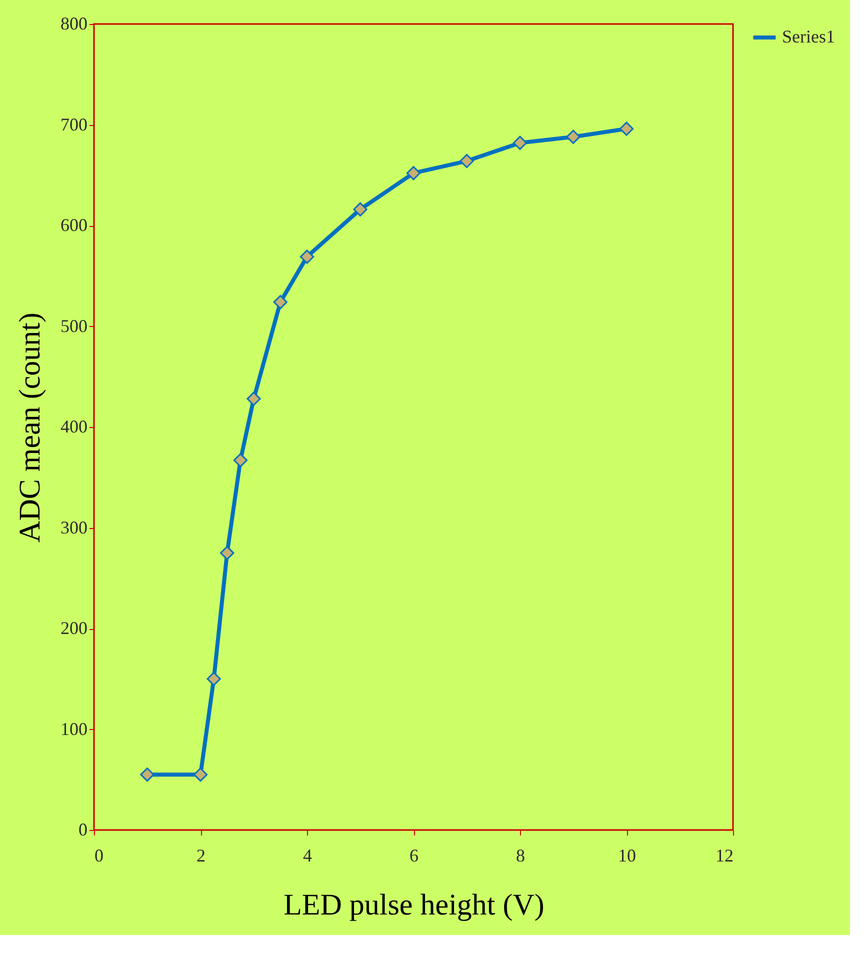 Image resolution: width=868 pixels, height=955 pixels. Describe the element at coordinates (307, 856) in the screenshot. I see `x-tick-label: 4` at that location.